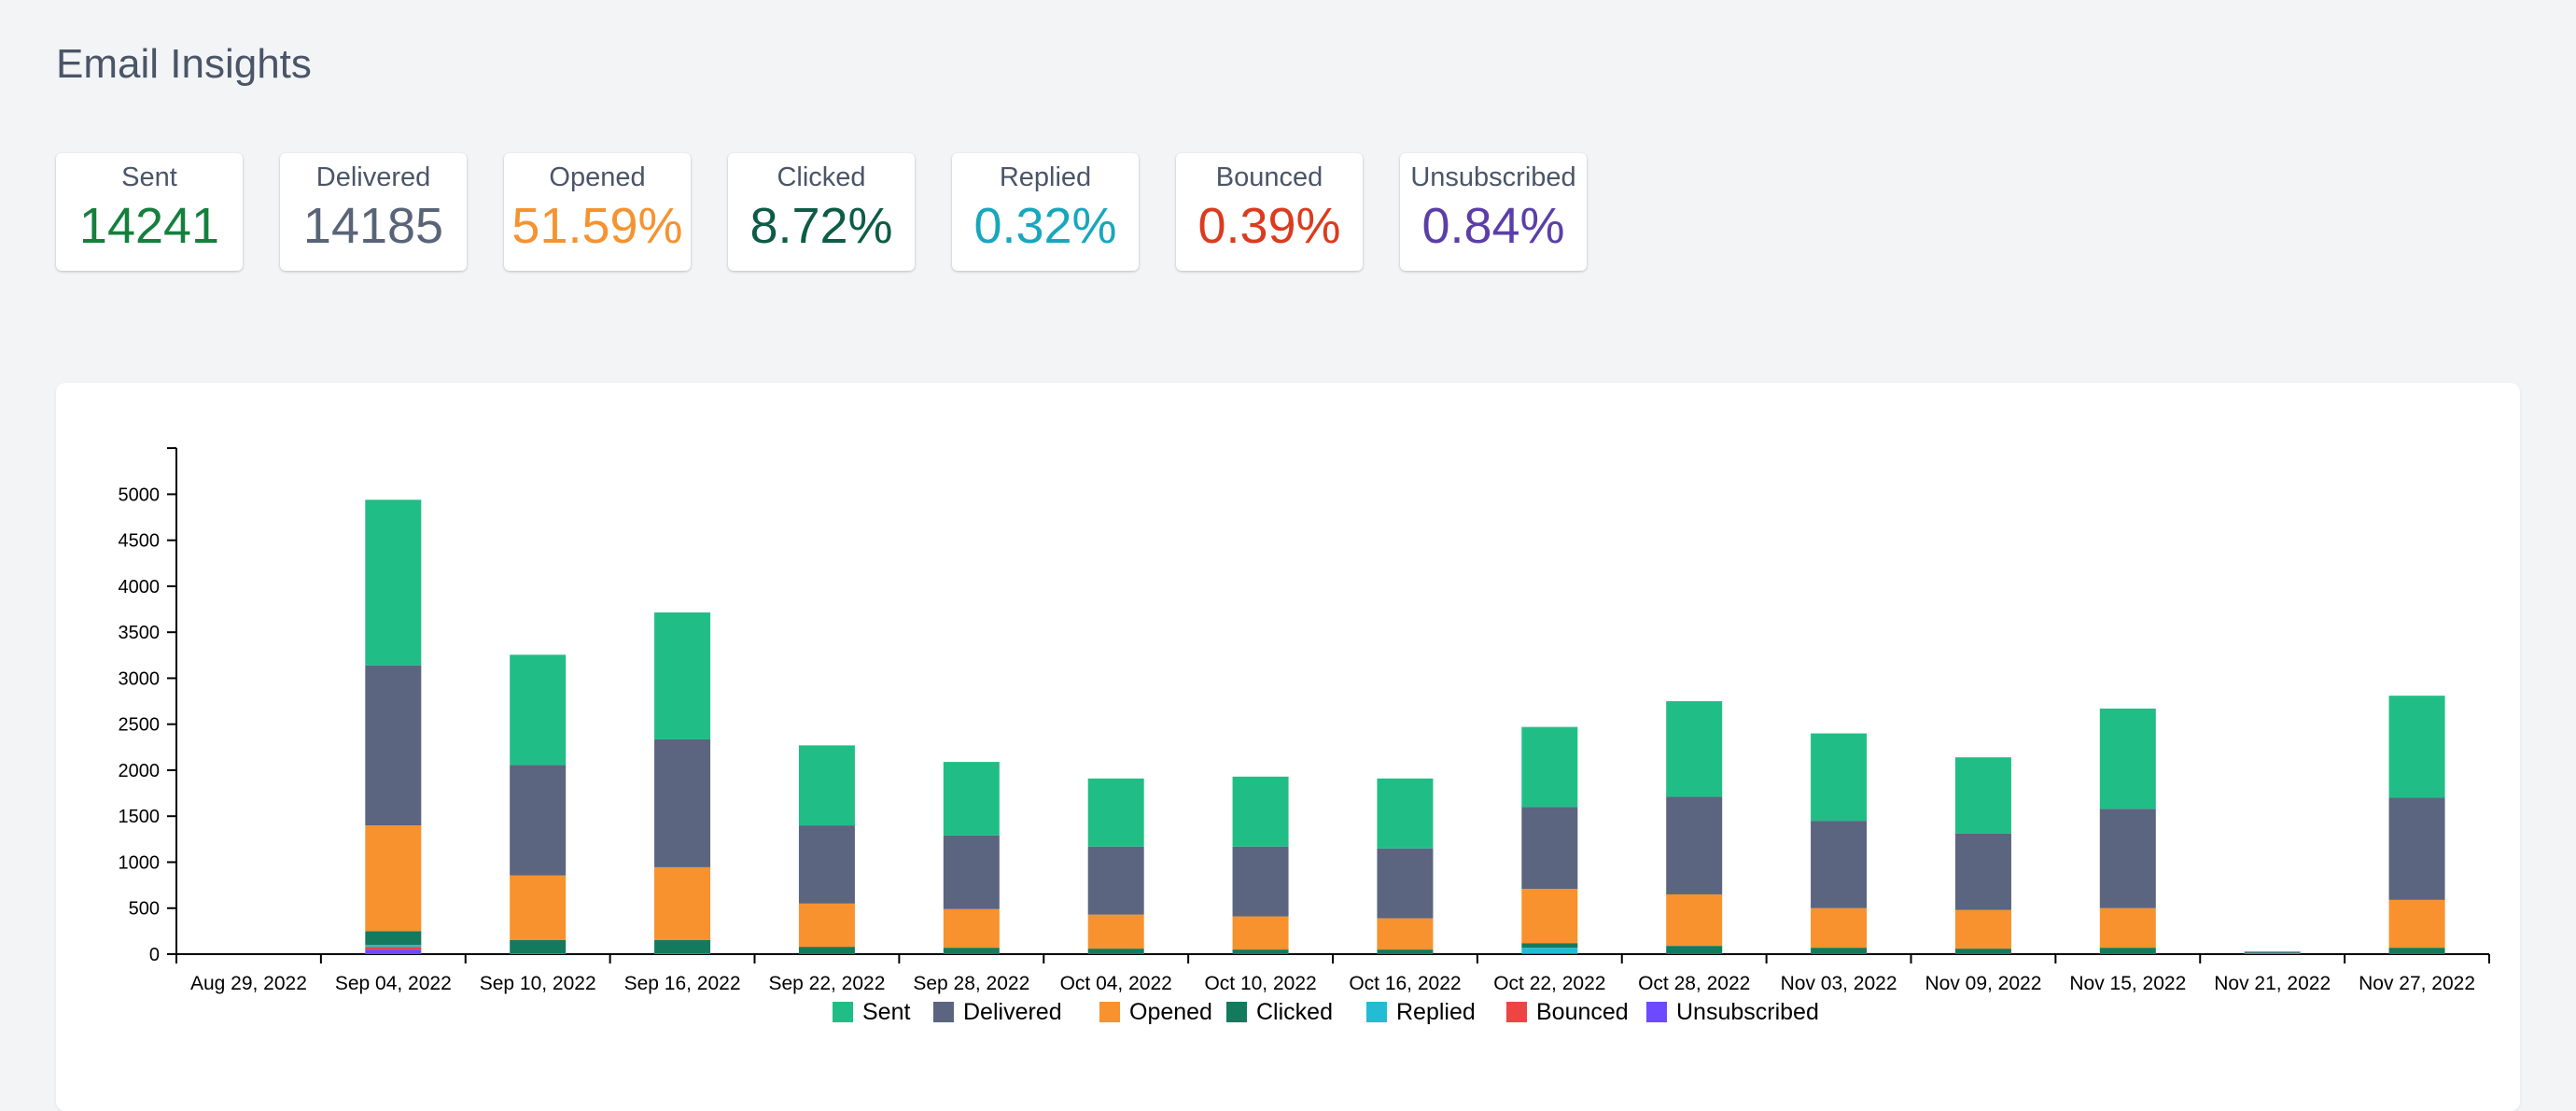 The width and height of the screenshot is (2576, 1111). What do you see at coordinates (1582, 1012) in the screenshot?
I see `legend-label-bounced: Bounced` at bounding box center [1582, 1012].